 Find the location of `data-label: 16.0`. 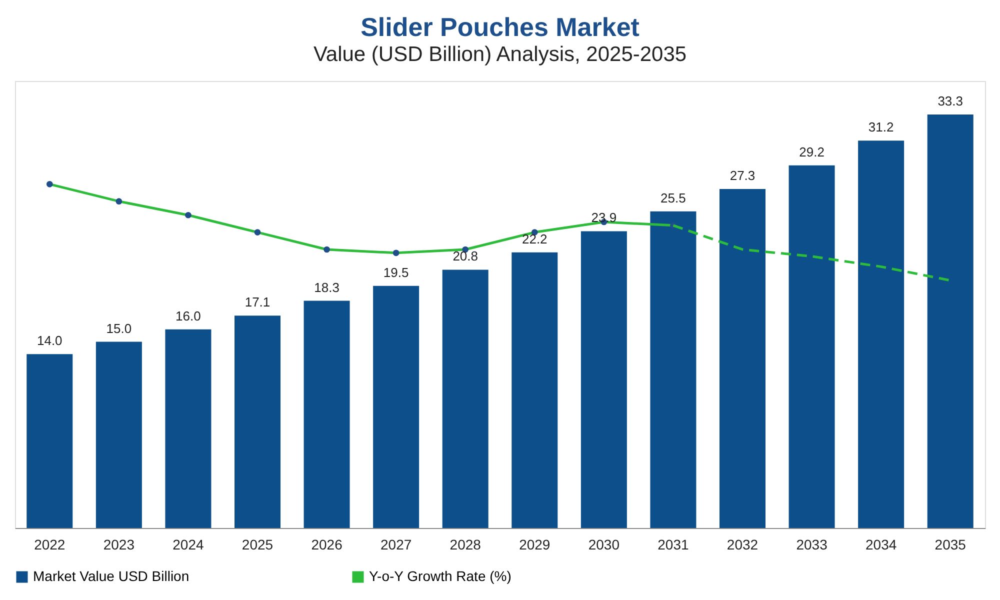

data-label: 16.0 is located at coordinates (188, 316).